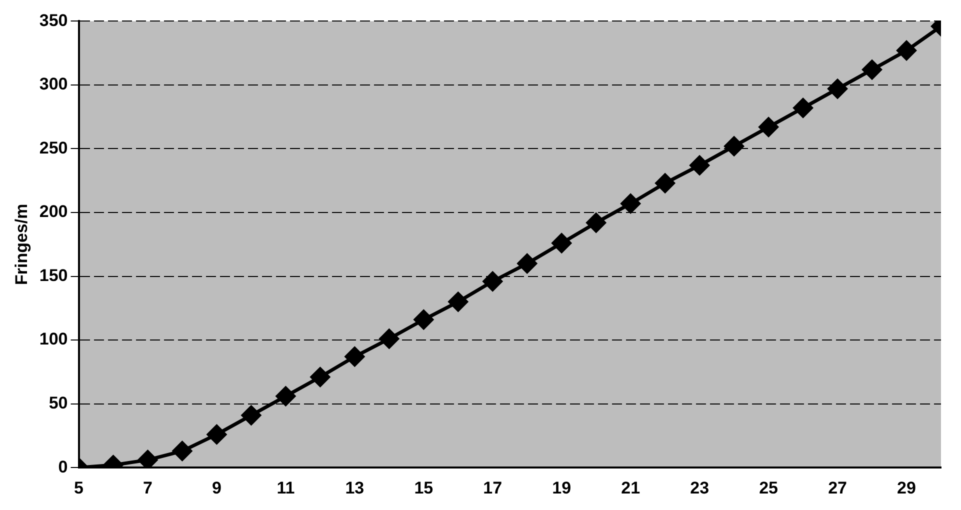  I want to click on x-tick-label: 7, so click(147, 488).